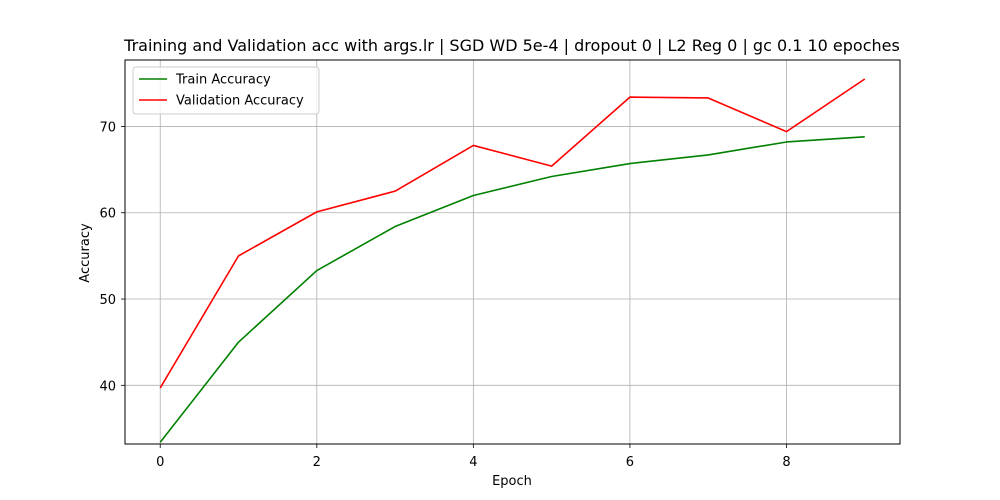 This screenshot has width=1000, height=500. I want to click on y-tick-label: 60, so click(107, 214).